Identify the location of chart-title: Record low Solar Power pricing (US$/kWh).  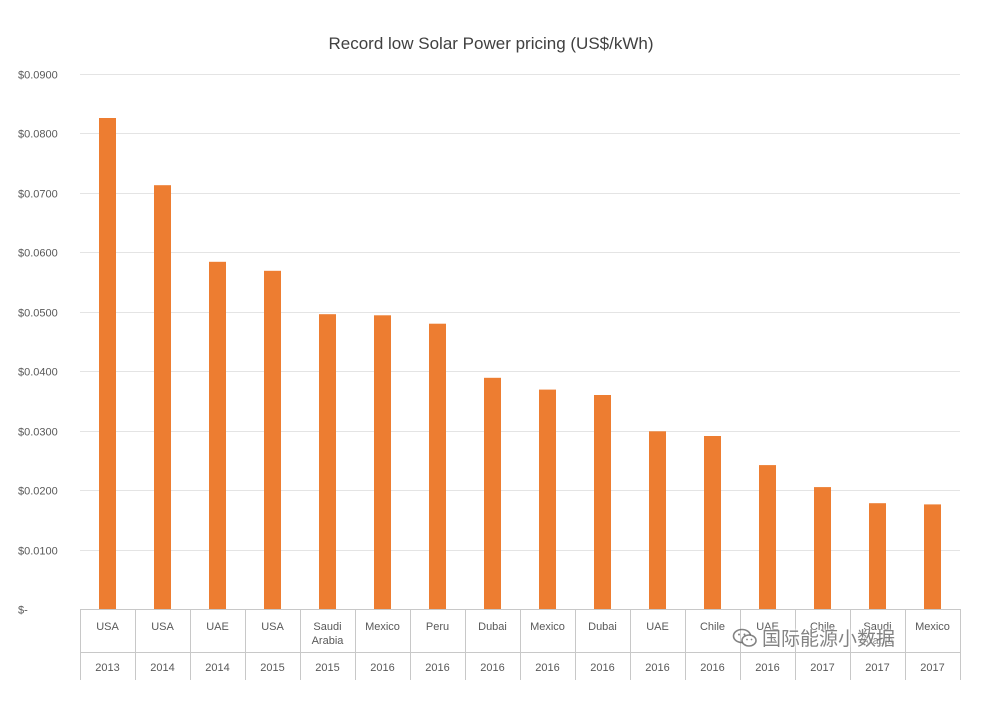
(491, 43).